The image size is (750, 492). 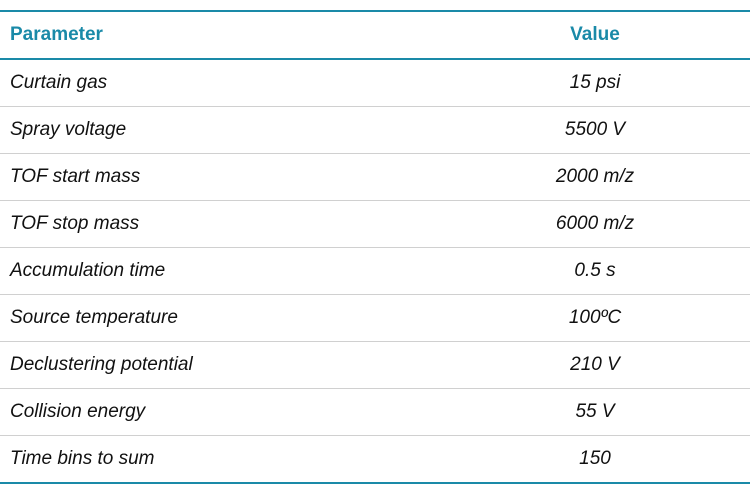 I want to click on table-cell: 6000 m/z, so click(x=595, y=224).